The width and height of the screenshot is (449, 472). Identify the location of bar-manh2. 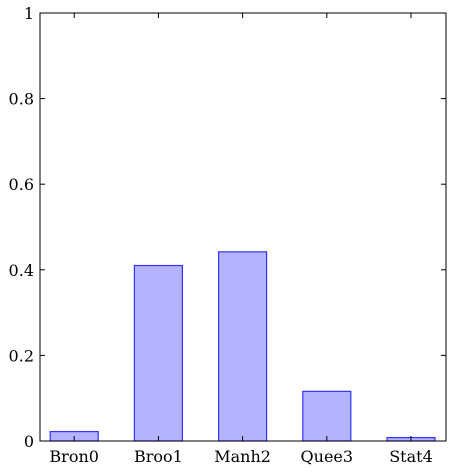
(243, 346).